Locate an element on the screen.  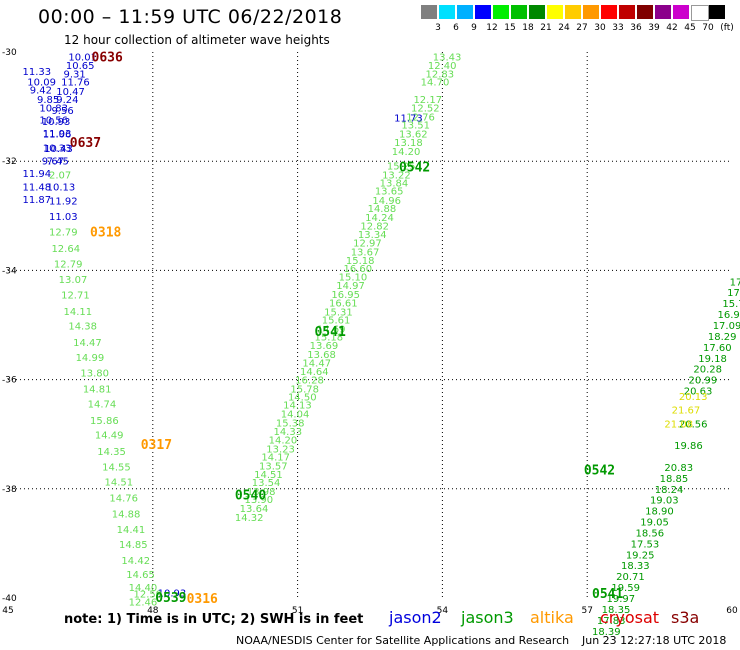
wave-height-value: 15.18 is located at coordinates (360, 261).